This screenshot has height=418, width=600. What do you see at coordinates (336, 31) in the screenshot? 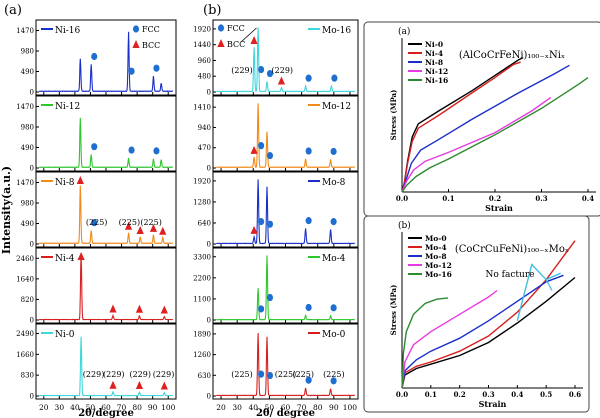
I see `legend-label: Mo-16` at bounding box center [336, 31].